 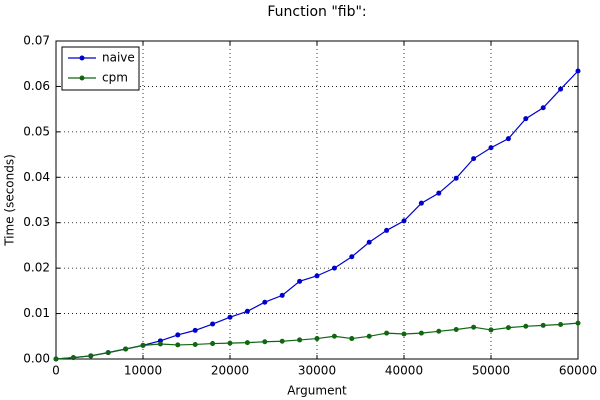 What do you see at coordinates (36, 41) in the screenshot?
I see `y-tick-label: 0.07` at bounding box center [36, 41].